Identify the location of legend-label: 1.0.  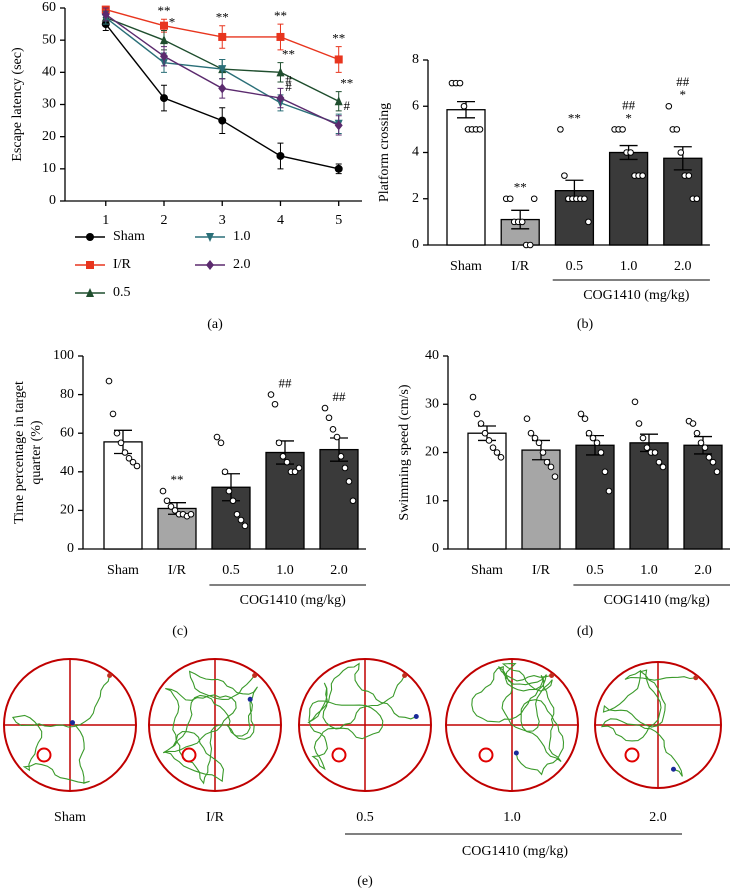
(242, 236).